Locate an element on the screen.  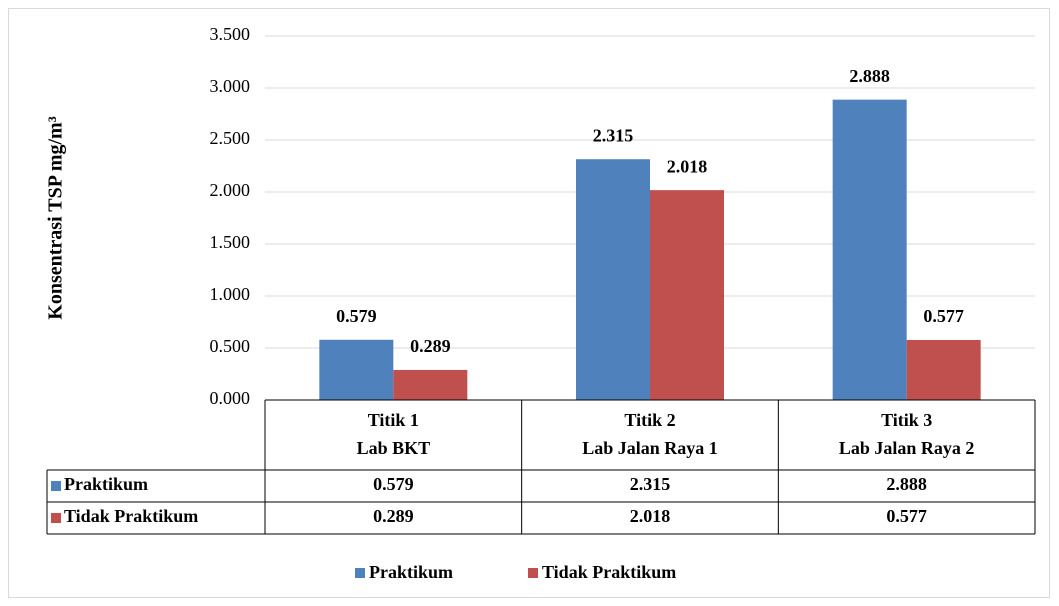
data-label: 0.577 is located at coordinates (943, 316).